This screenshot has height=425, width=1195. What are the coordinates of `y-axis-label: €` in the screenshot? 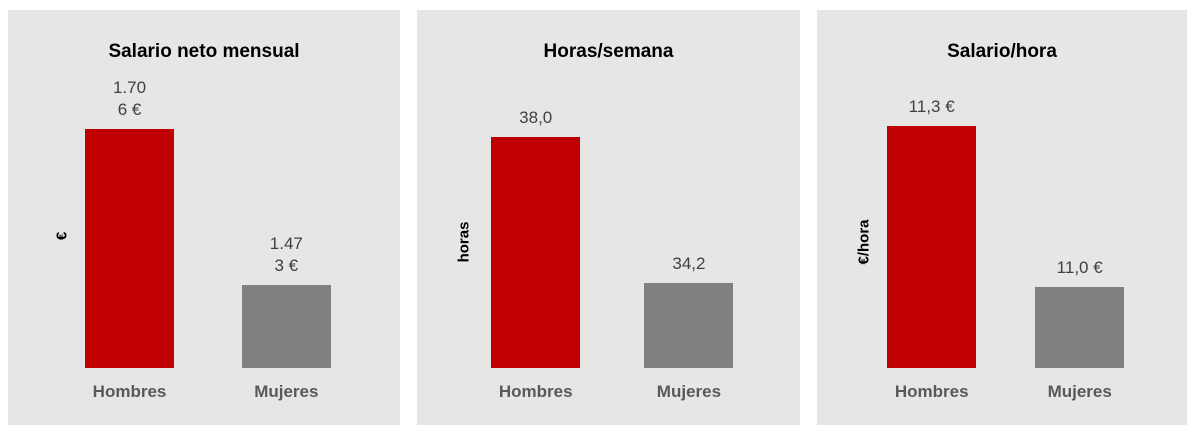 It's located at (62, 236).